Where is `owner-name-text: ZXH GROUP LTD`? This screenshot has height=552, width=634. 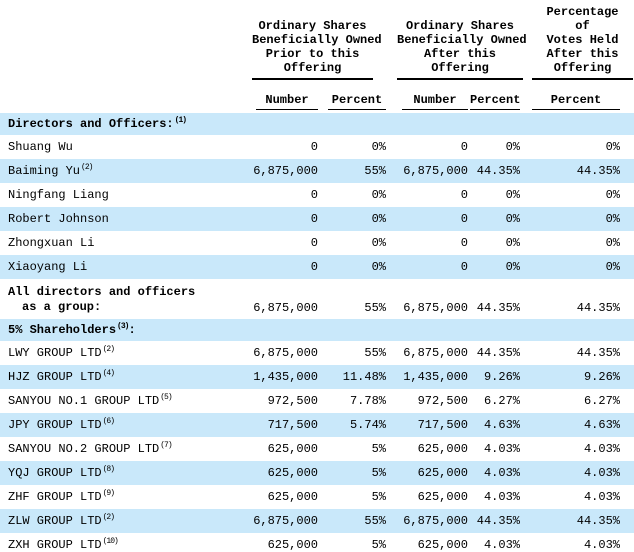 owner-name-text: ZXH GROUP LTD is located at coordinates (55, 545).